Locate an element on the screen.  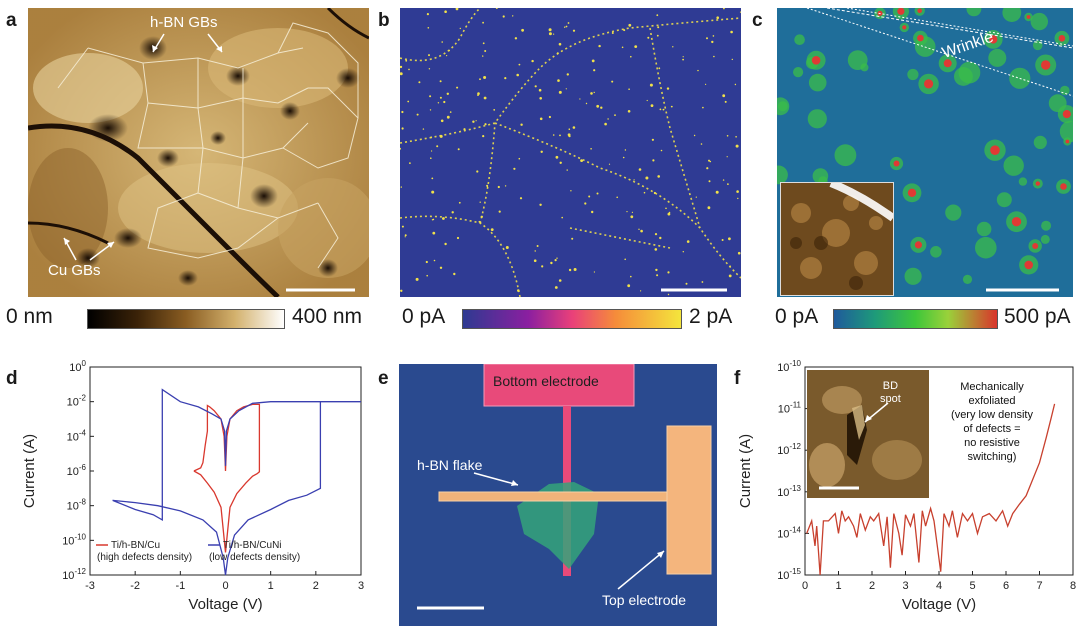
note-line-4: of defects = is located at coordinates (992, 429).